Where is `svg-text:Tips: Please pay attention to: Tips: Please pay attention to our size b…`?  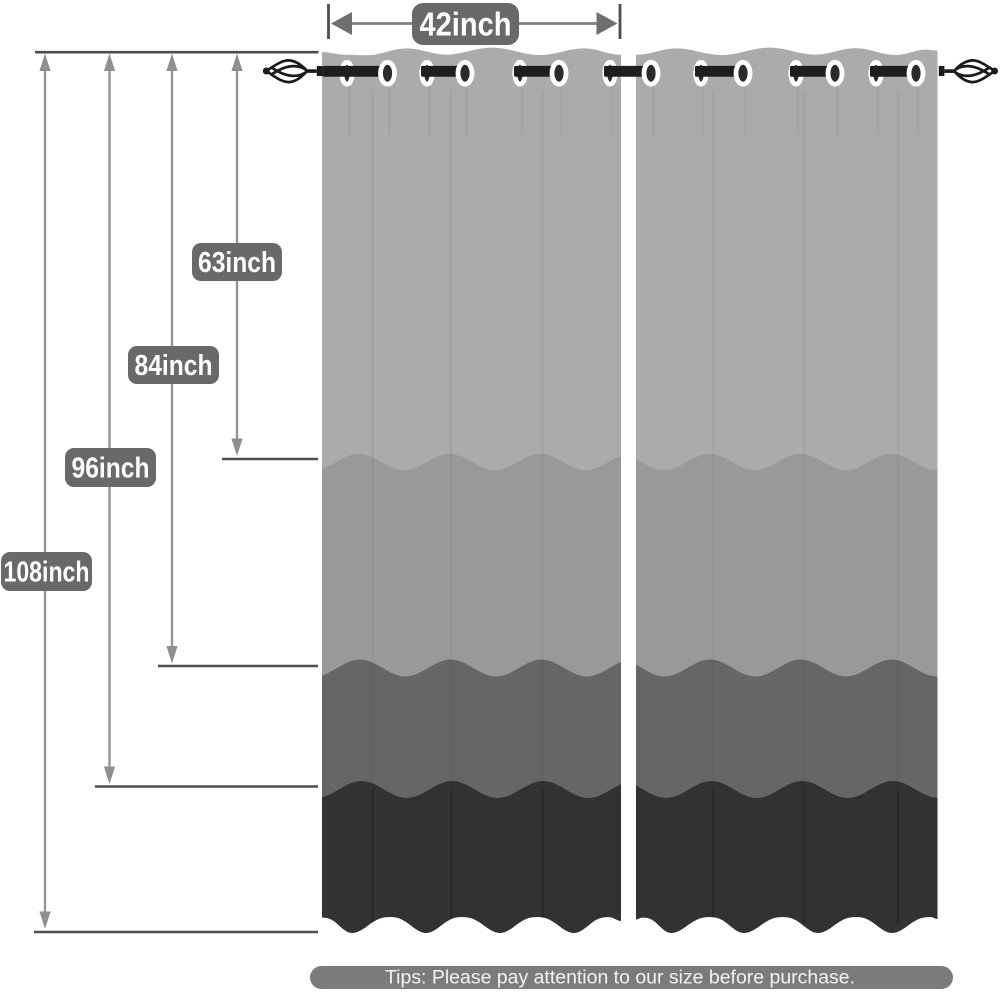 svg-text:Tips: Please pay attention to: Tips: Please pay attention to our size b… is located at coordinates (620, 978).